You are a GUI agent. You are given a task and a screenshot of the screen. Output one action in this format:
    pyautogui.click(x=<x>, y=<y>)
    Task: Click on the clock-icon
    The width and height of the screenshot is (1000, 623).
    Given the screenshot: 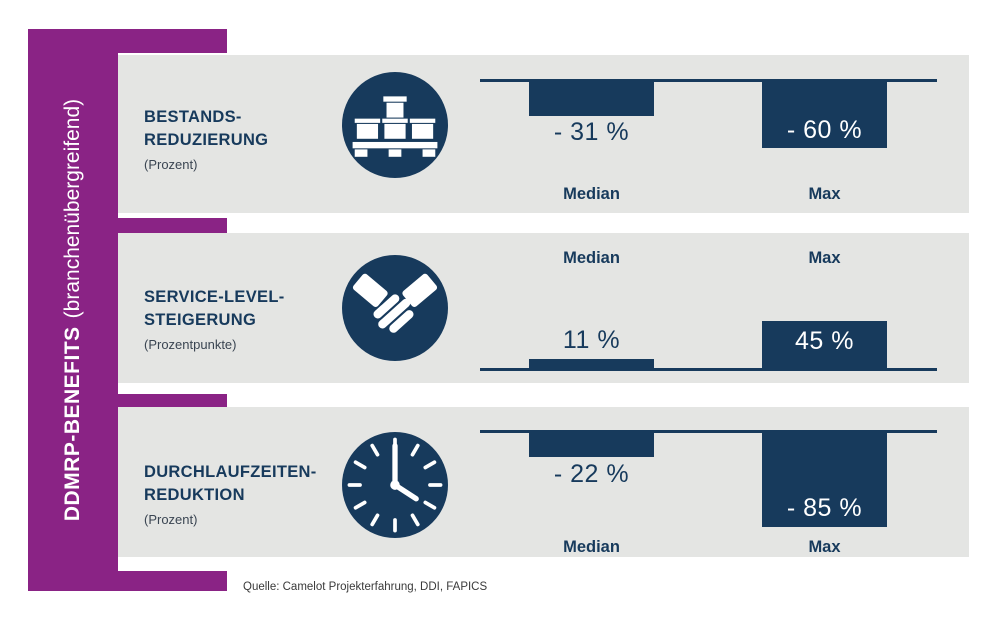 What is the action you would take?
    pyautogui.click(x=395, y=485)
    